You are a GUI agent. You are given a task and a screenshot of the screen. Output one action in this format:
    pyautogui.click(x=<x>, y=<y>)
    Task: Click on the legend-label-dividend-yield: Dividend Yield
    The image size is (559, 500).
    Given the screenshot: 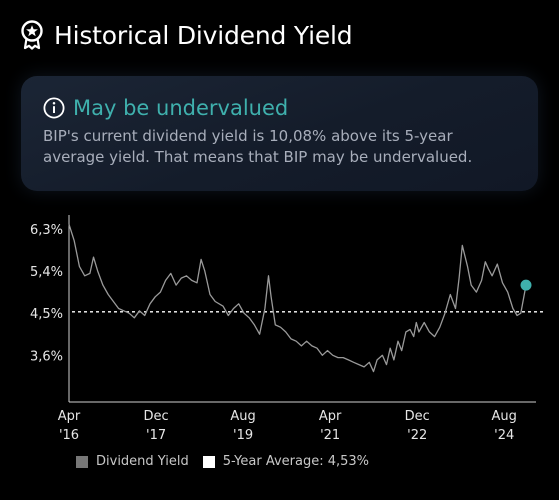 What is the action you would take?
    pyautogui.click(x=142, y=461)
    